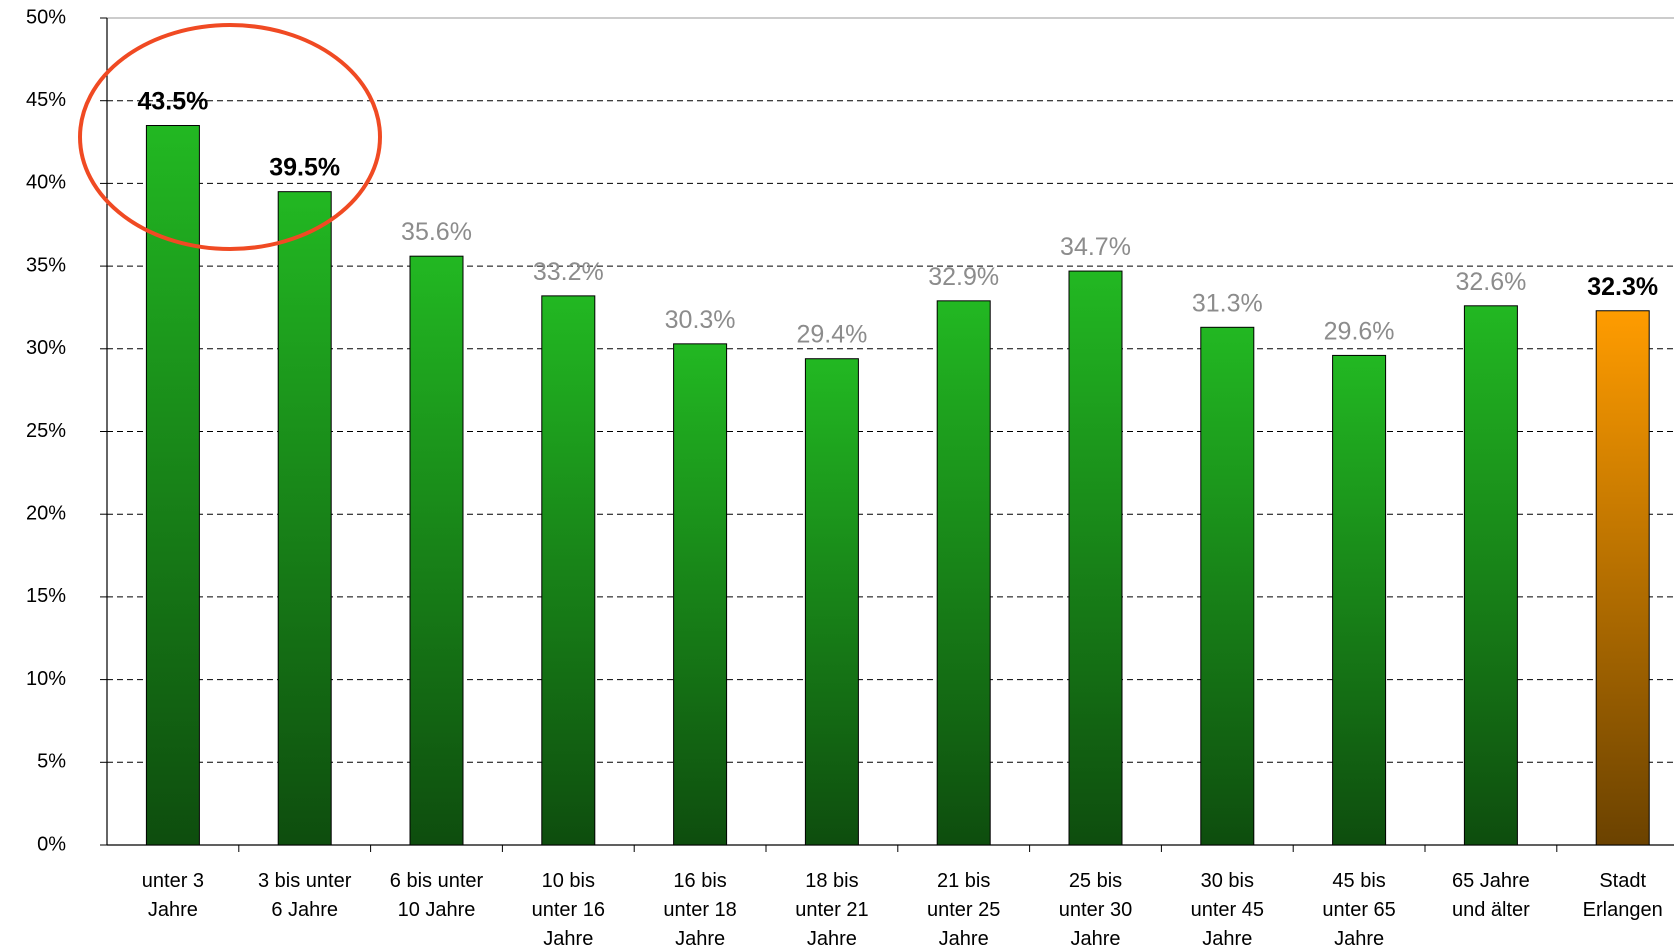 This screenshot has width=1674, height=950. I want to click on x-tick-label: 45 bis unter 65 Jahre, so click(1358, 910).